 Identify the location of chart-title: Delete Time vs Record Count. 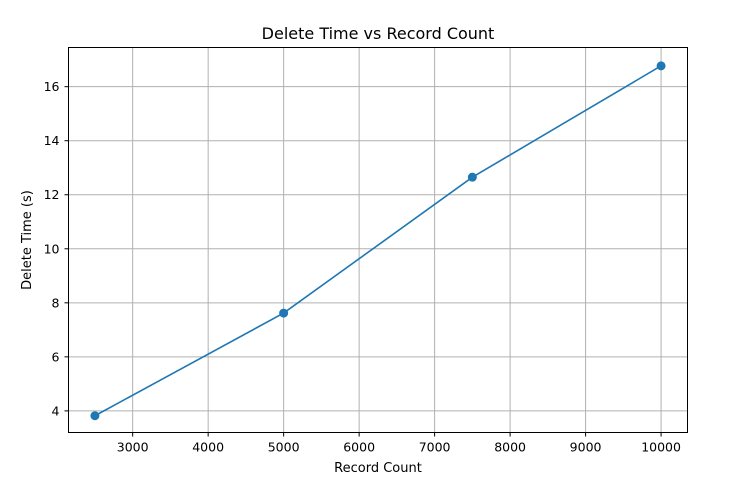
(378, 33).